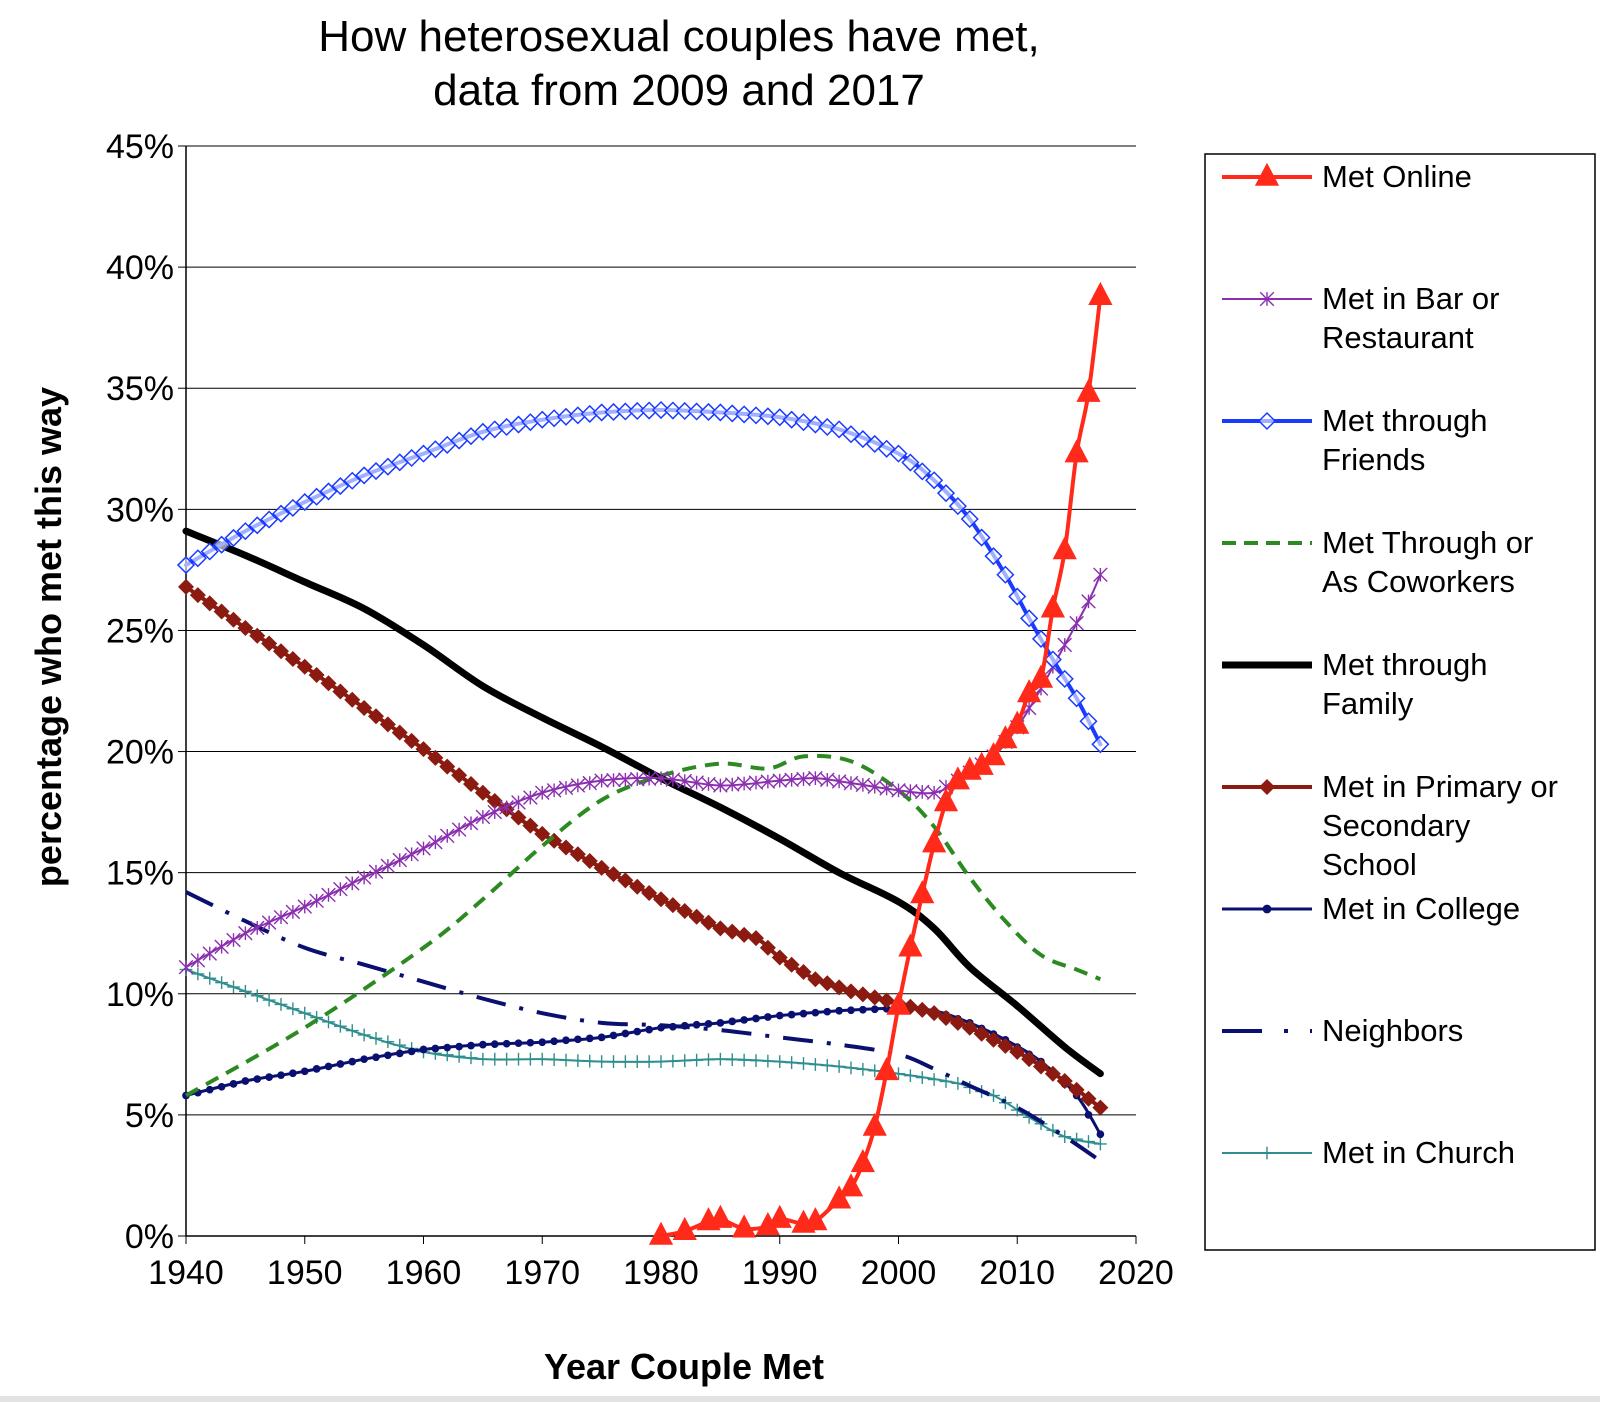 This screenshot has height=1402, width=1600. What do you see at coordinates (1427, 542) in the screenshot?
I see `legend-label: Met Through or` at bounding box center [1427, 542].